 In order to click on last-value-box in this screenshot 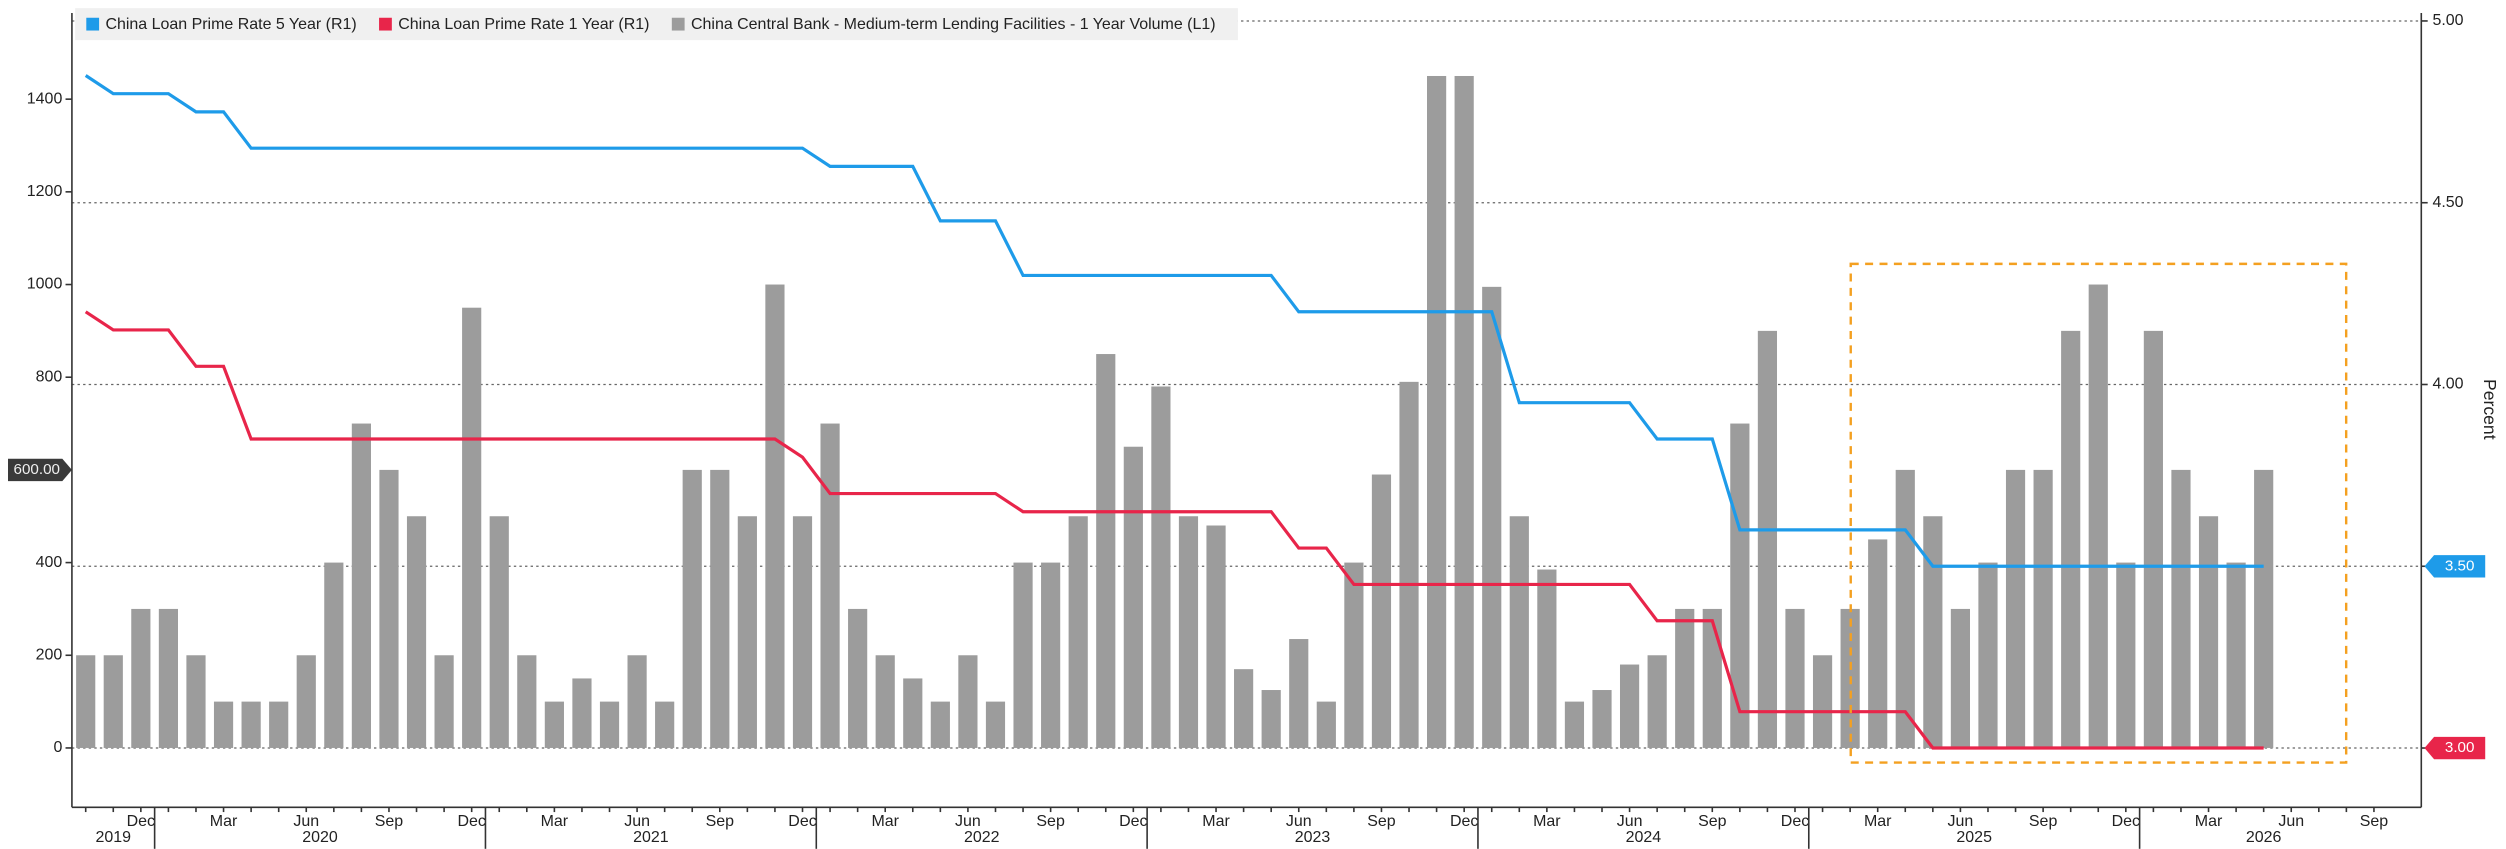, I will do `click(2455, 566)`.